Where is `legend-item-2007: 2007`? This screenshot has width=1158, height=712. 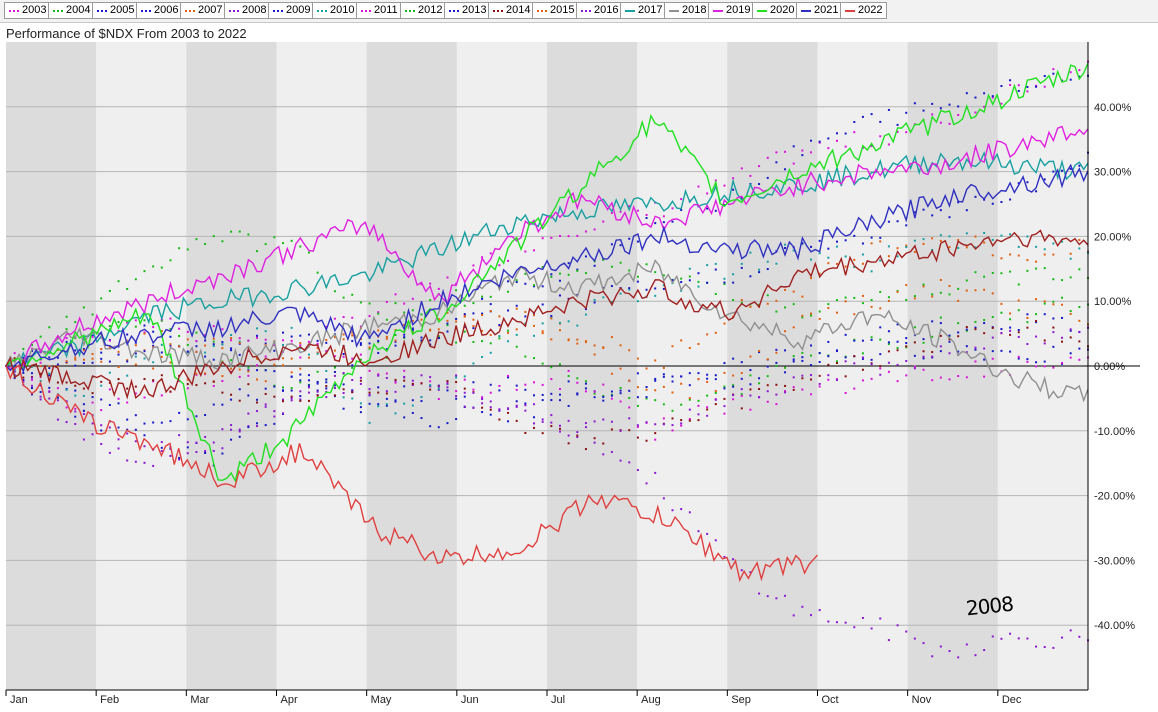
legend-item-2007: 2007 is located at coordinates (204, 10).